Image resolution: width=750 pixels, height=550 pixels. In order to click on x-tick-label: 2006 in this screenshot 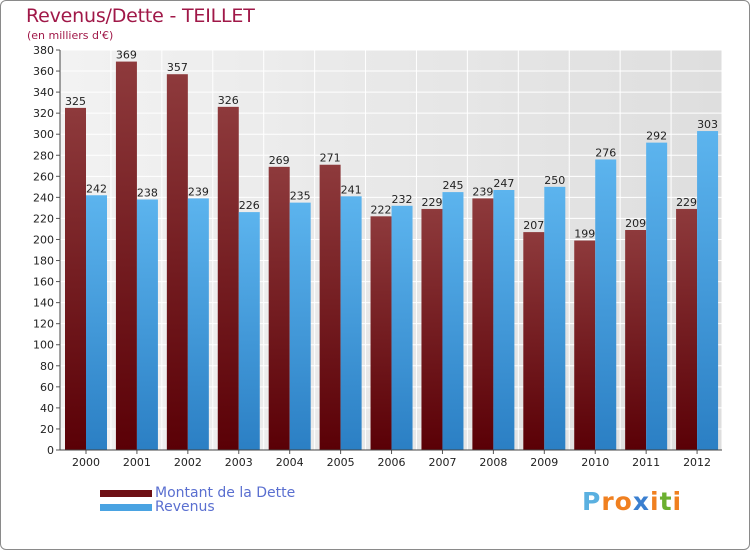, I will do `click(392, 462)`.